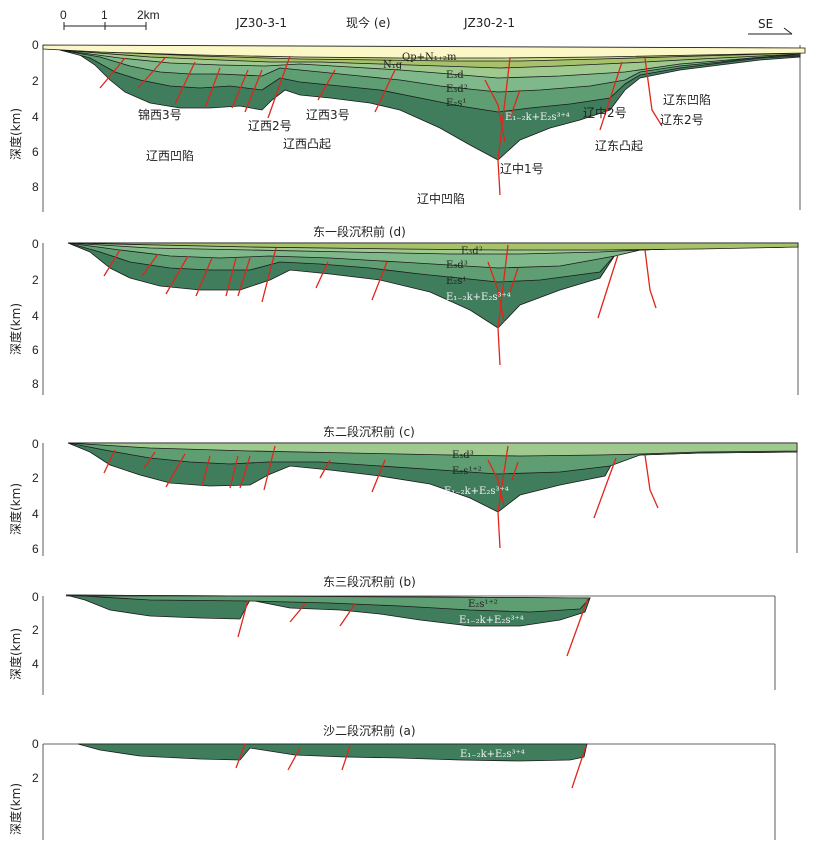  Describe the element at coordinates (483, 604) in the screenshot. I see `label-b-e2s12: E₂s¹⁺²` at that location.